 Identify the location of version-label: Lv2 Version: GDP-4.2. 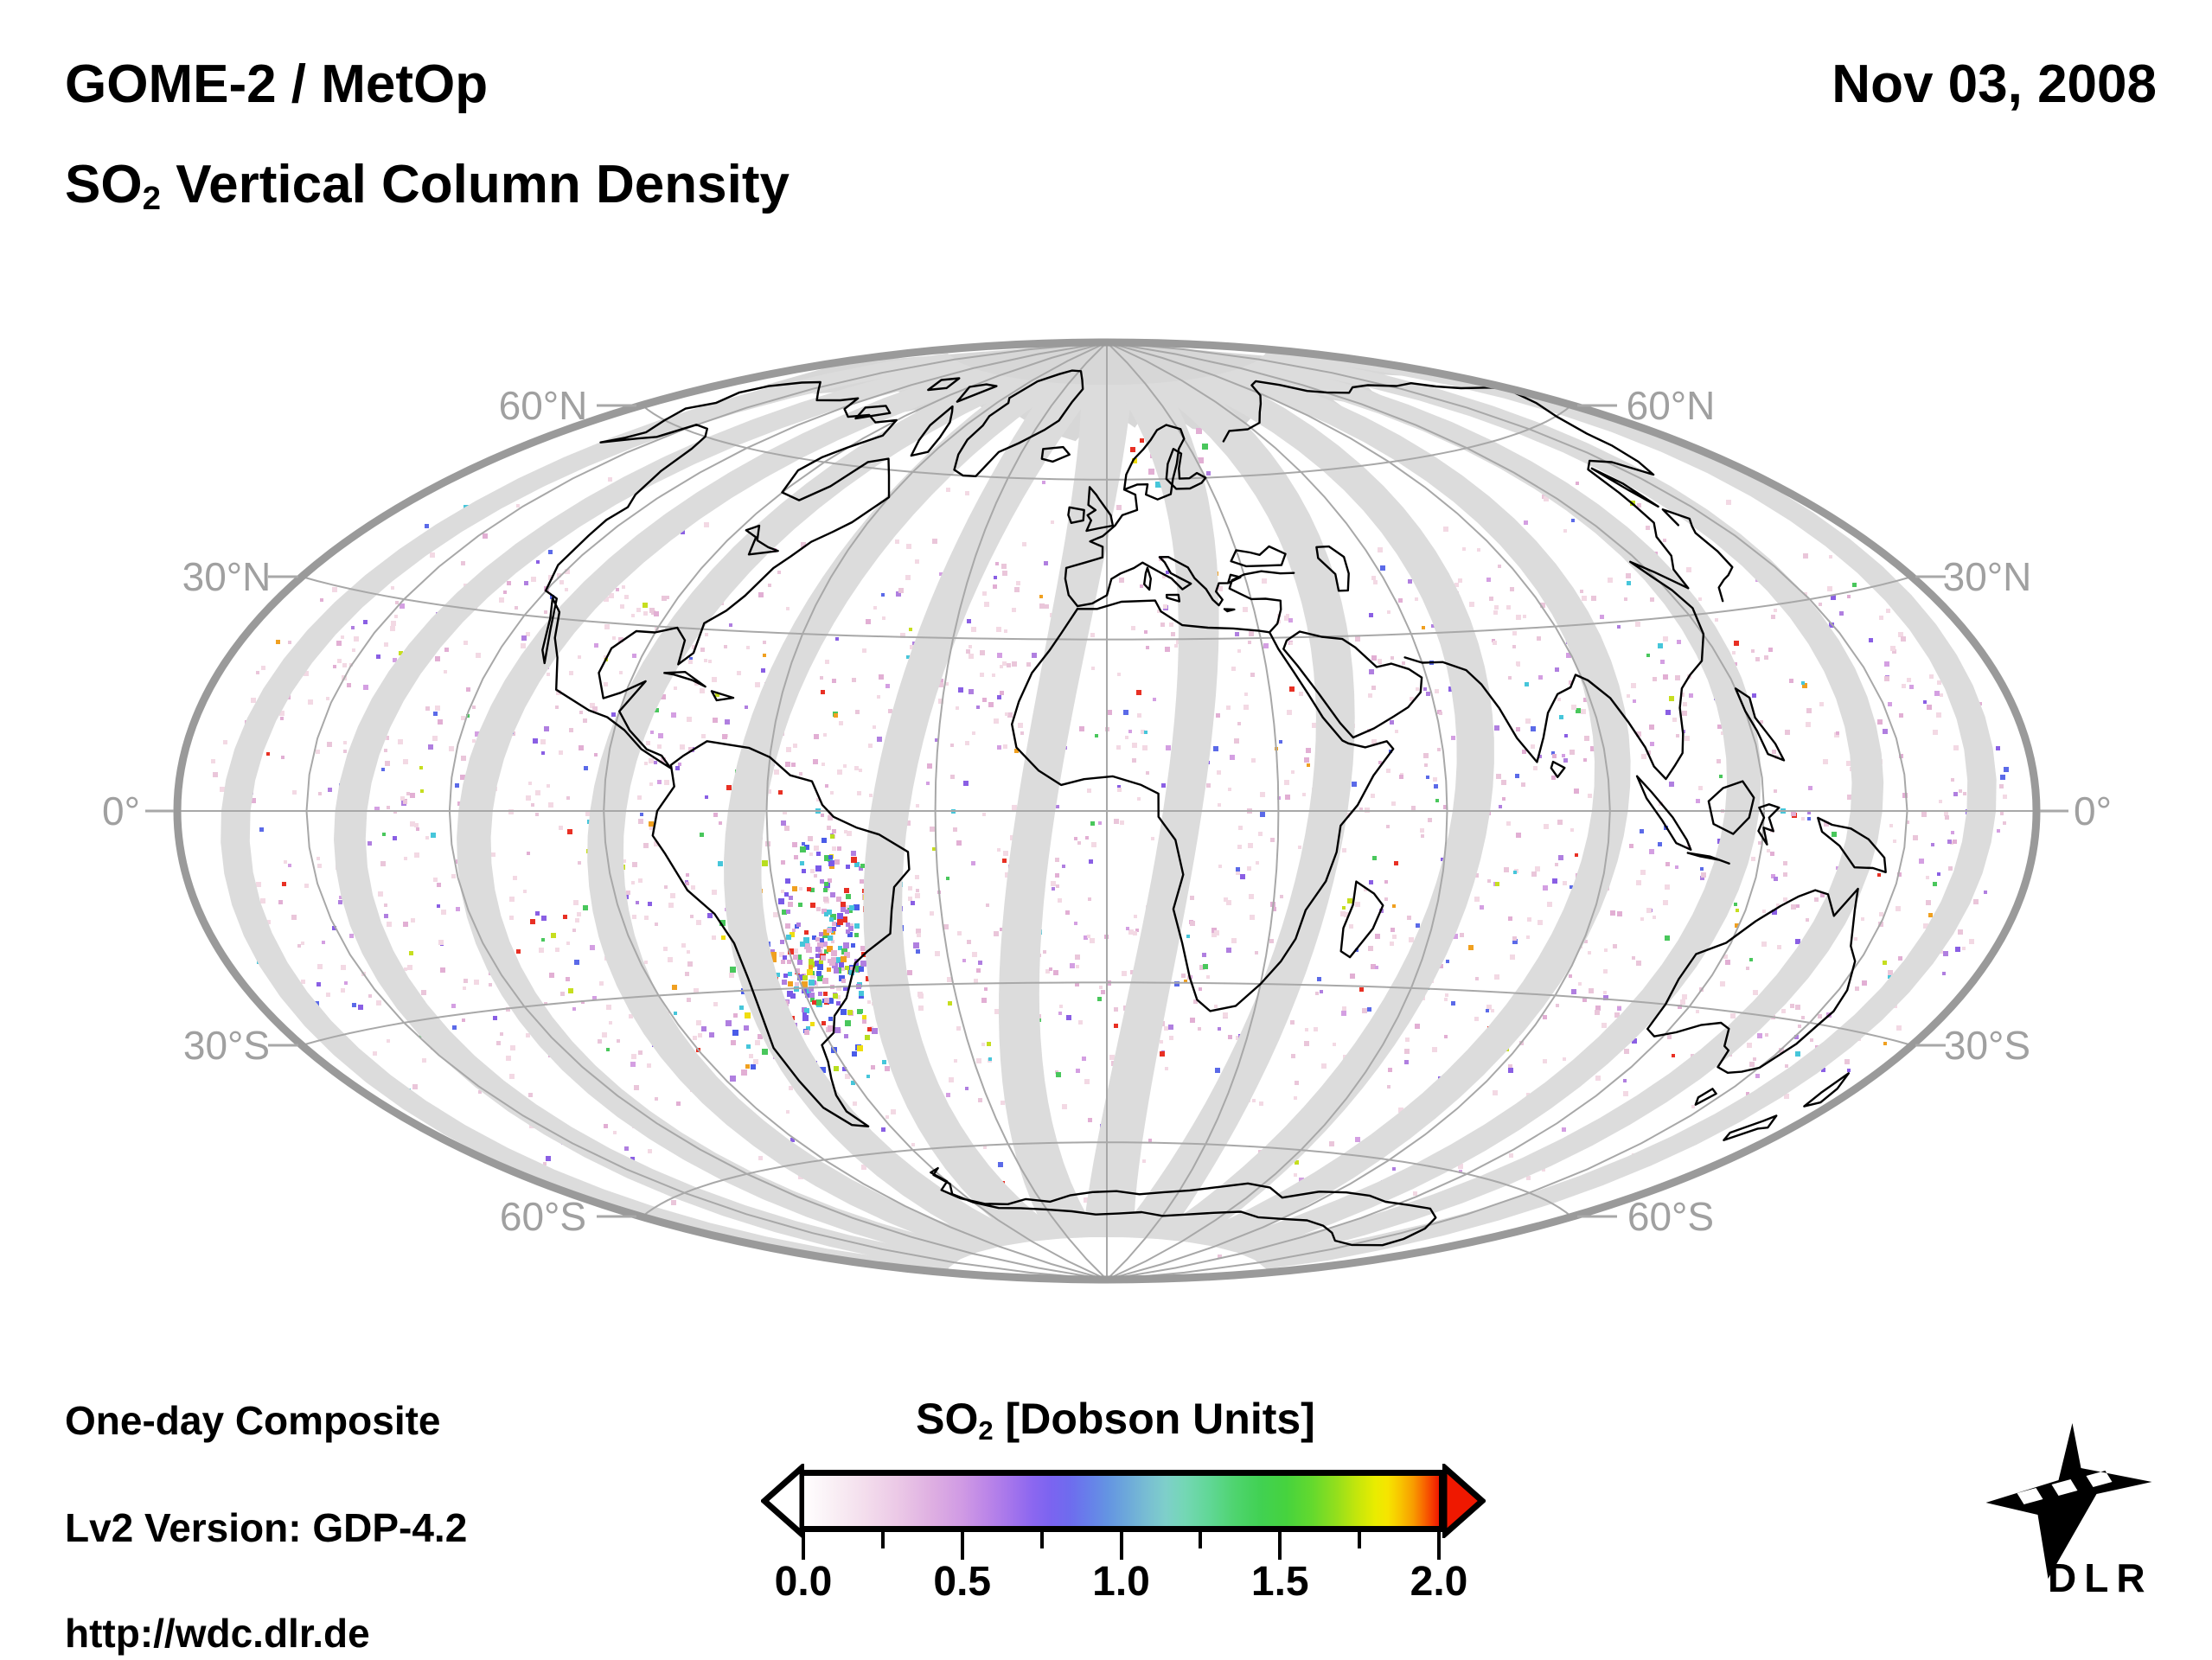
(266, 1527).